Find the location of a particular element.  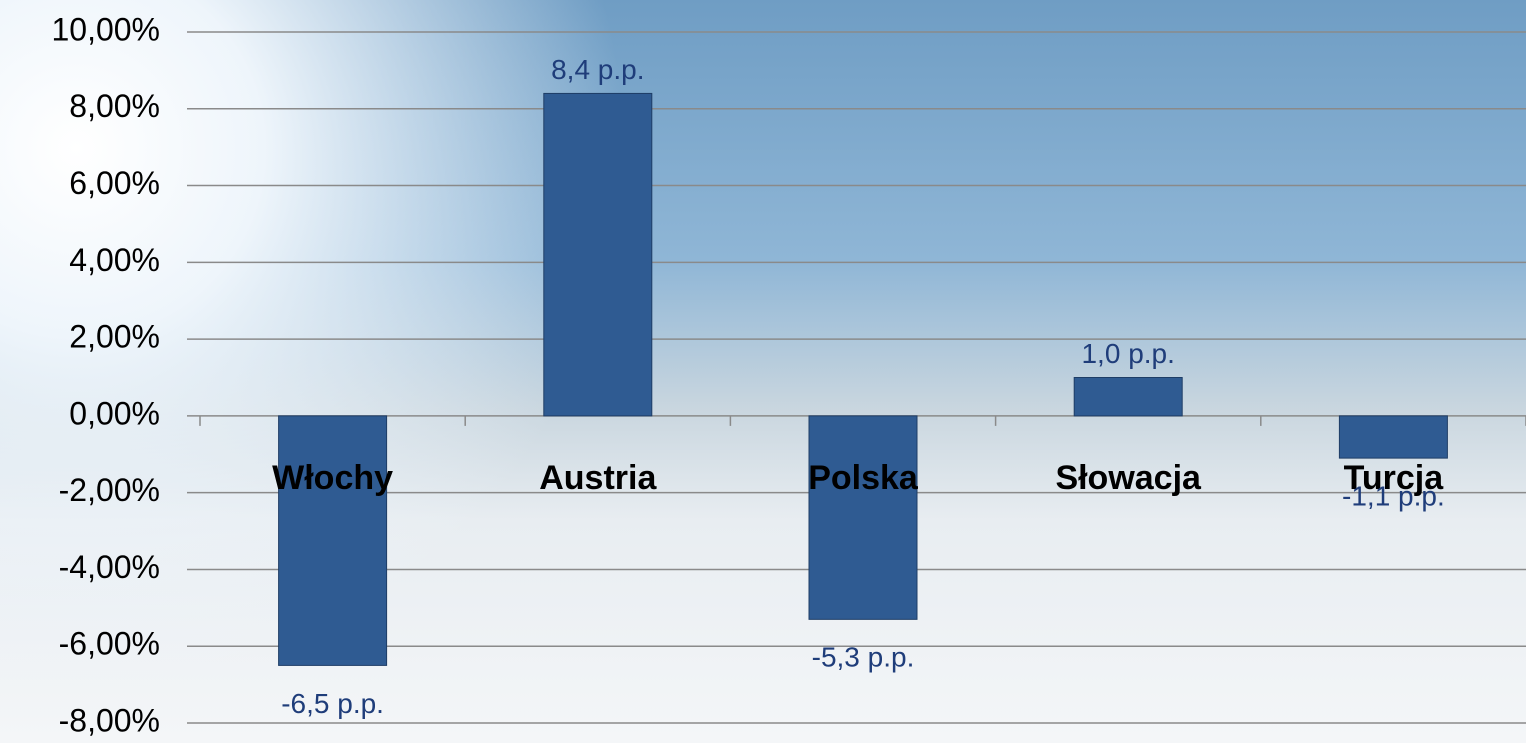

x-tick-label: Słowacja is located at coordinates (1128, 478).